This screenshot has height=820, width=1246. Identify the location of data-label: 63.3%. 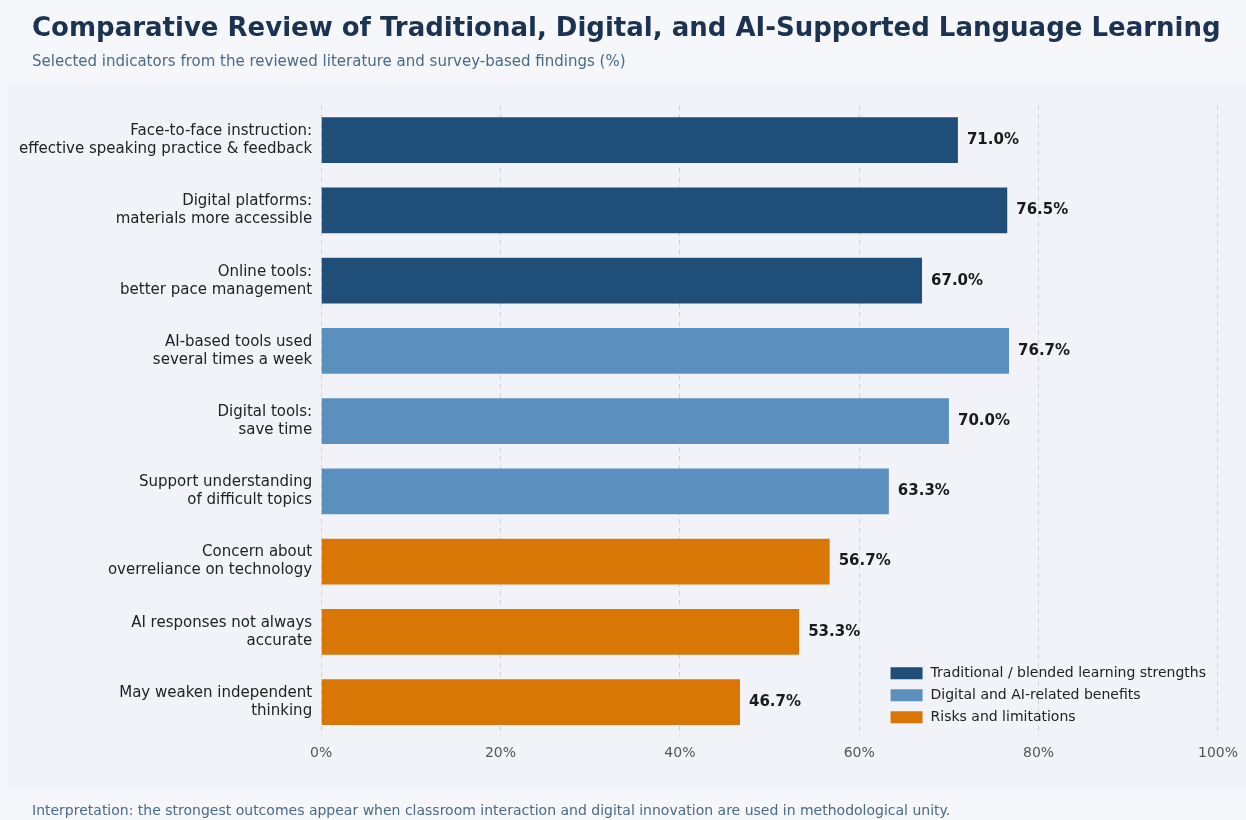
(923, 490).